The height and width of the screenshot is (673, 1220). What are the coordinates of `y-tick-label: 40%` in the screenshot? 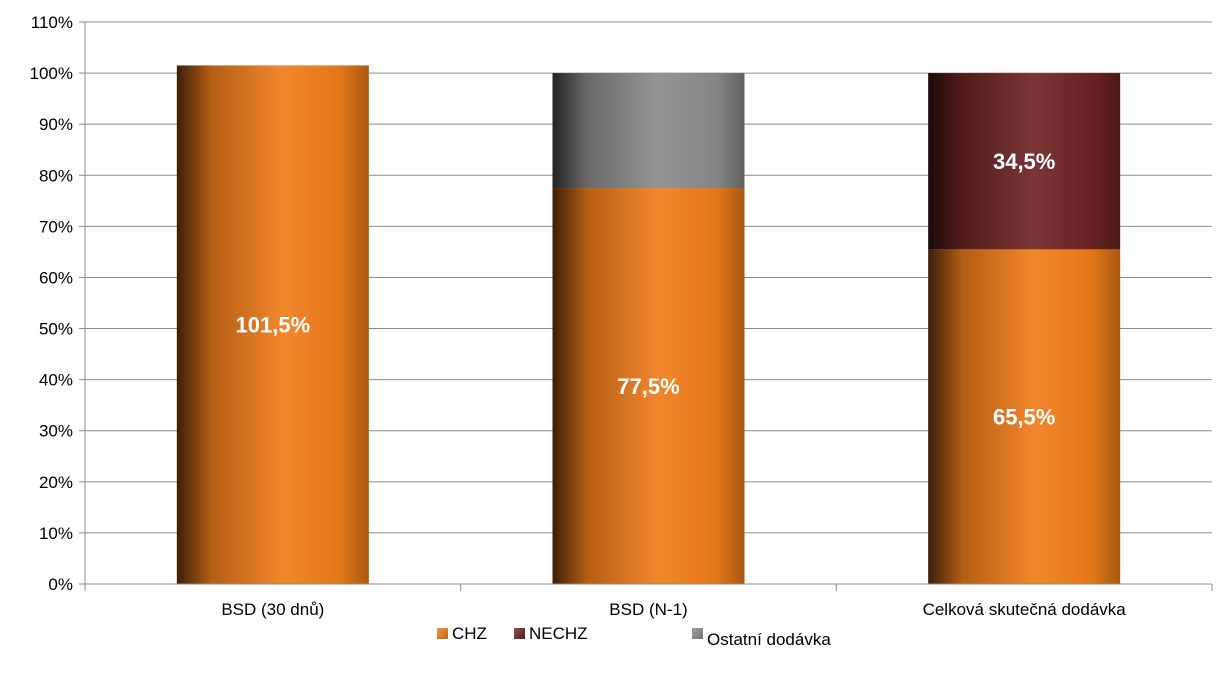 It's located at (56, 380).